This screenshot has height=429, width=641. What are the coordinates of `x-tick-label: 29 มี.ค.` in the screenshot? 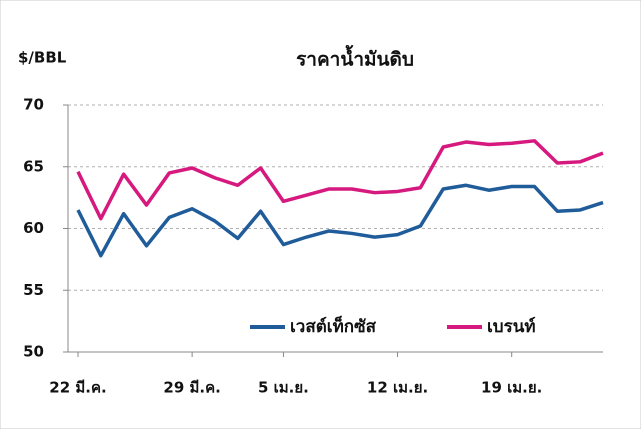 It's located at (191, 388).